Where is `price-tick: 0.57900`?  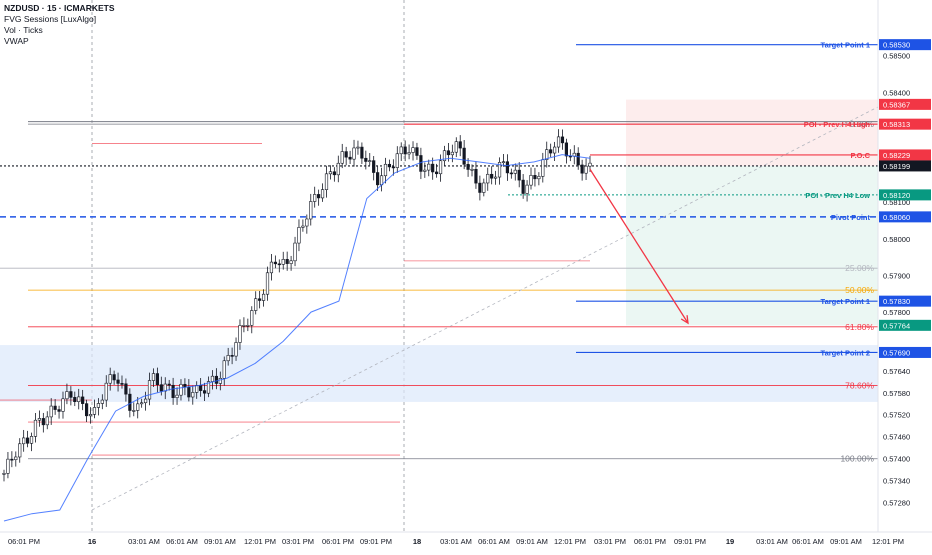 price-tick: 0.57900 is located at coordinates (896, 275).